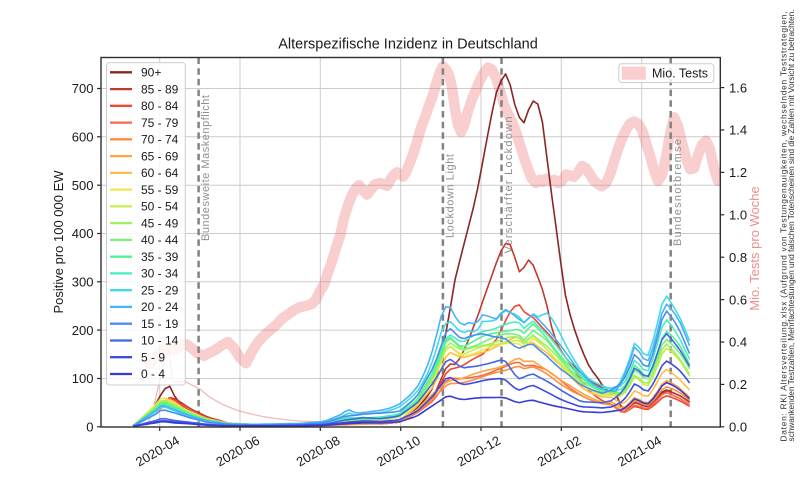 The width and height of the screenshot is (800, 485). What do you see at coordinates (153, 374) in the screenshot?
I see `svg-text: 0 - 4` at bounding box center [153, 374].